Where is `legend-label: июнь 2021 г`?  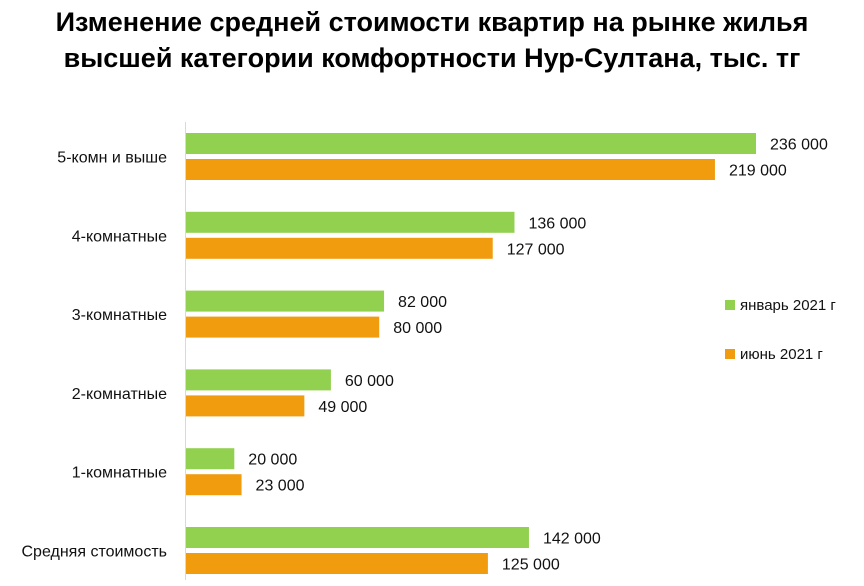 legend-label: июнь 2021 г is located at coordinates (781, 354).